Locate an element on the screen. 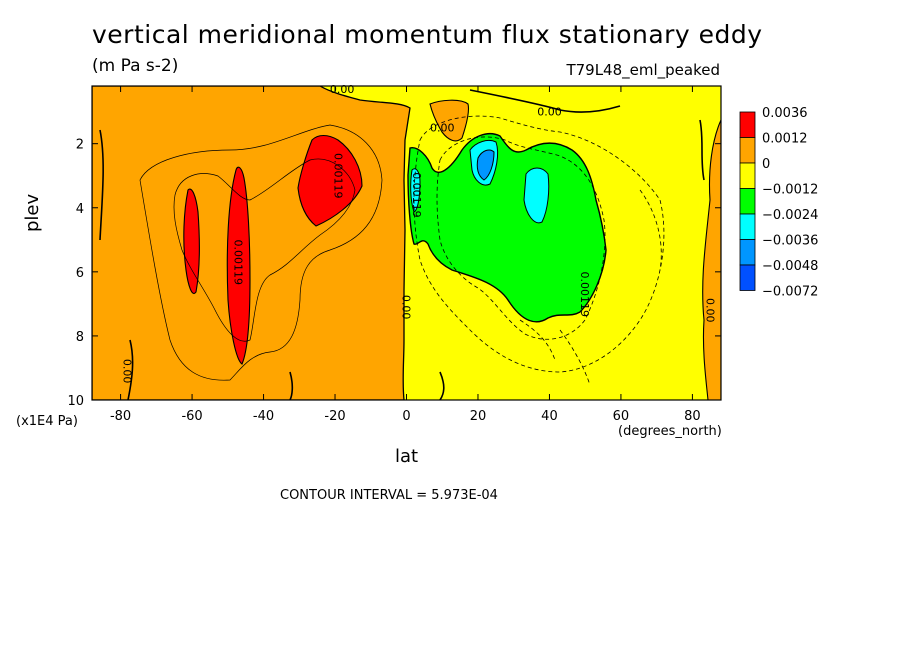 This screenshot has width=904, height=654. contour-label-7: 0.00119 is located at coordinates (584, 295).